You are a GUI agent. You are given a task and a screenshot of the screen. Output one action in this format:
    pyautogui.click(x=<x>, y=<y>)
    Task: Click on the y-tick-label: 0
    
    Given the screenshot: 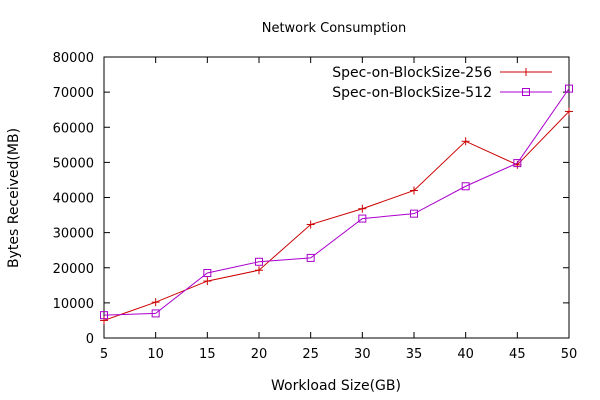 What is the action you would take?
    pyautogui.click(x=90, y=339)
    